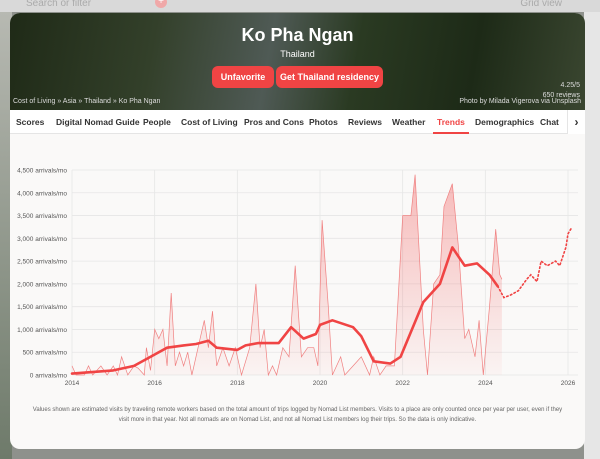 Image resolution: width=600 pixels, height=459 pixels. I want to click on tab-cost-of-living: Cost of Living, so click(209, 122).